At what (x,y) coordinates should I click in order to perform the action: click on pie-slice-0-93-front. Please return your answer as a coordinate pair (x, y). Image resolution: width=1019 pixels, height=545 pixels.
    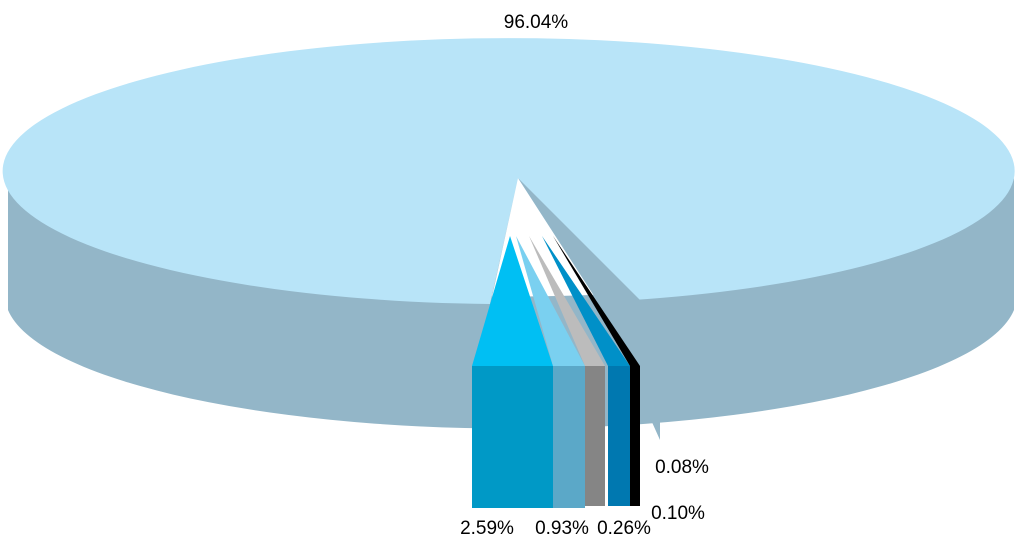
    Looking at the image, I should click on (569, 437).